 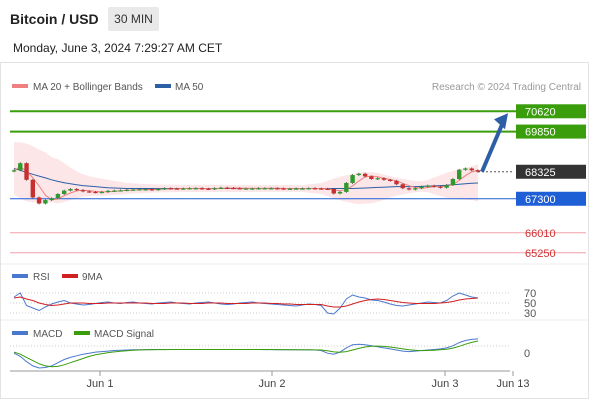 I want to click on level-label-69850: 69850, so click(x=540, y=133).